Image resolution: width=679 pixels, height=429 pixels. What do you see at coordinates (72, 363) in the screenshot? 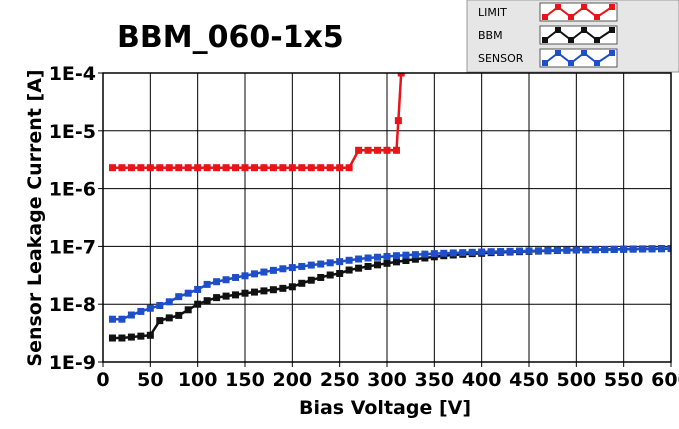
I see `y-tick-label: 1E-9` at bounding box center [72, 363].